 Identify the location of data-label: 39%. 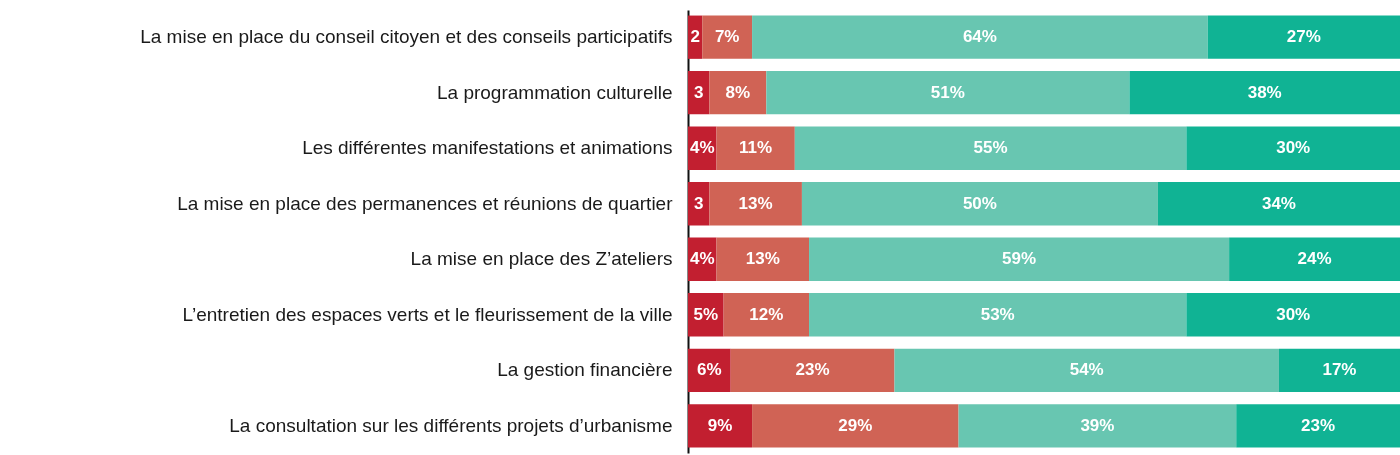
(1097, 425).